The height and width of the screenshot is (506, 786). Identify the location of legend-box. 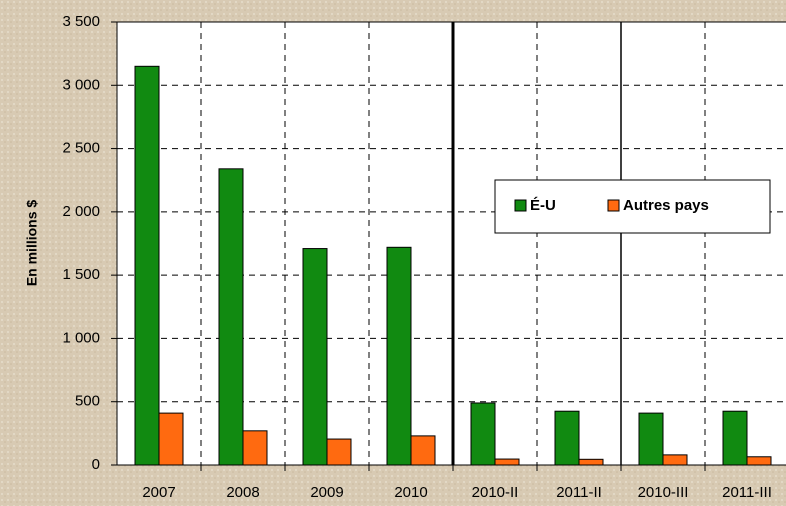
(632, 206).